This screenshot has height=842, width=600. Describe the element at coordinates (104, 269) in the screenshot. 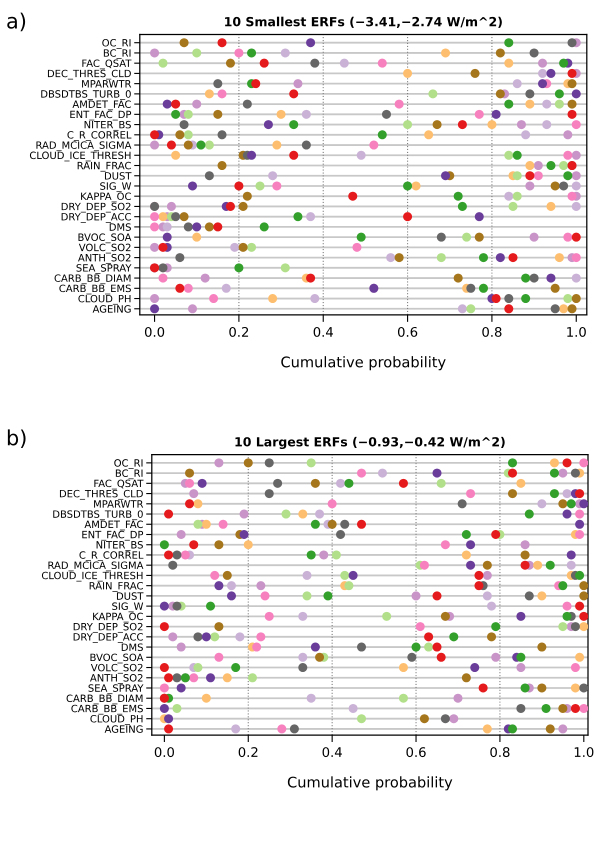

I see `y-tick-label: SEA_SPRAY` at that location.